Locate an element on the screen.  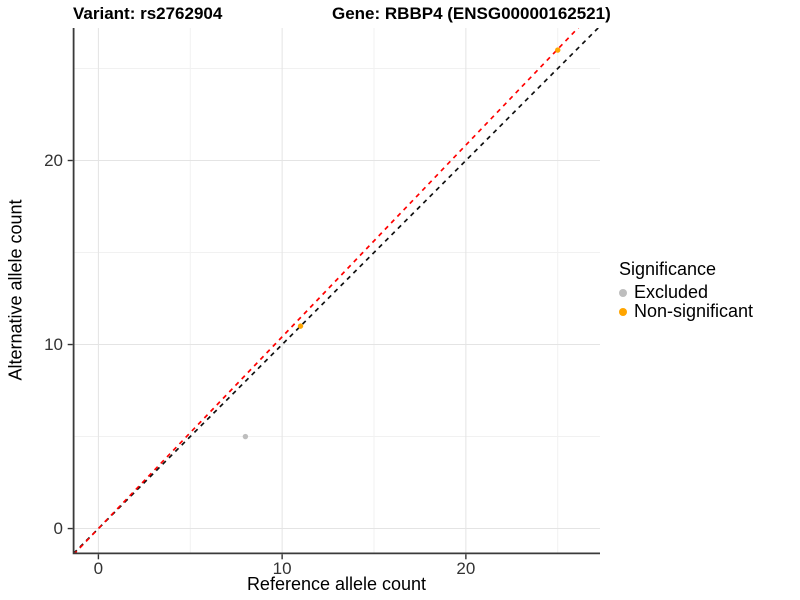
y-tick-label-10: 10 is located at coordinates (53, 344).